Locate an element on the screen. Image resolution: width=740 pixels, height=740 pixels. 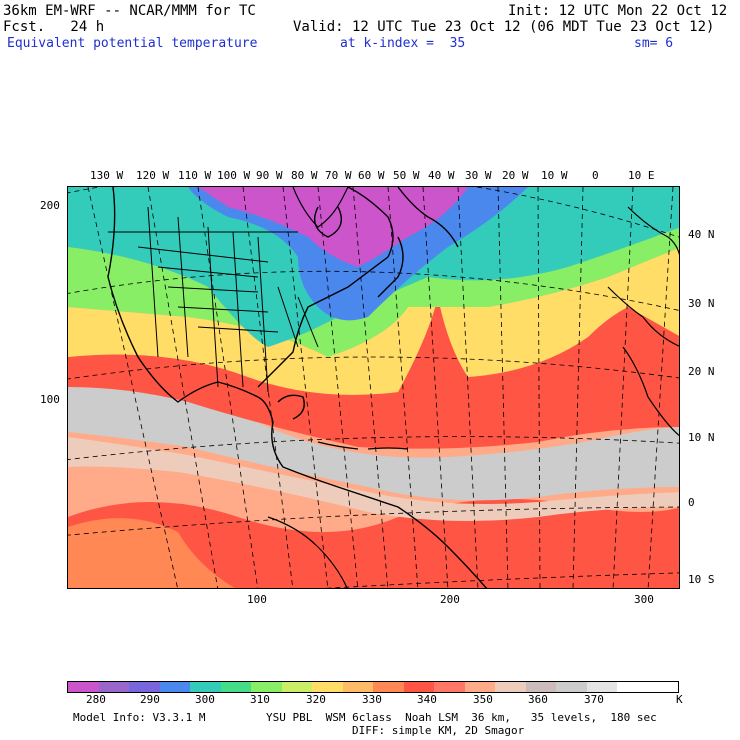
color-bar is located at coordinates (373, 687).